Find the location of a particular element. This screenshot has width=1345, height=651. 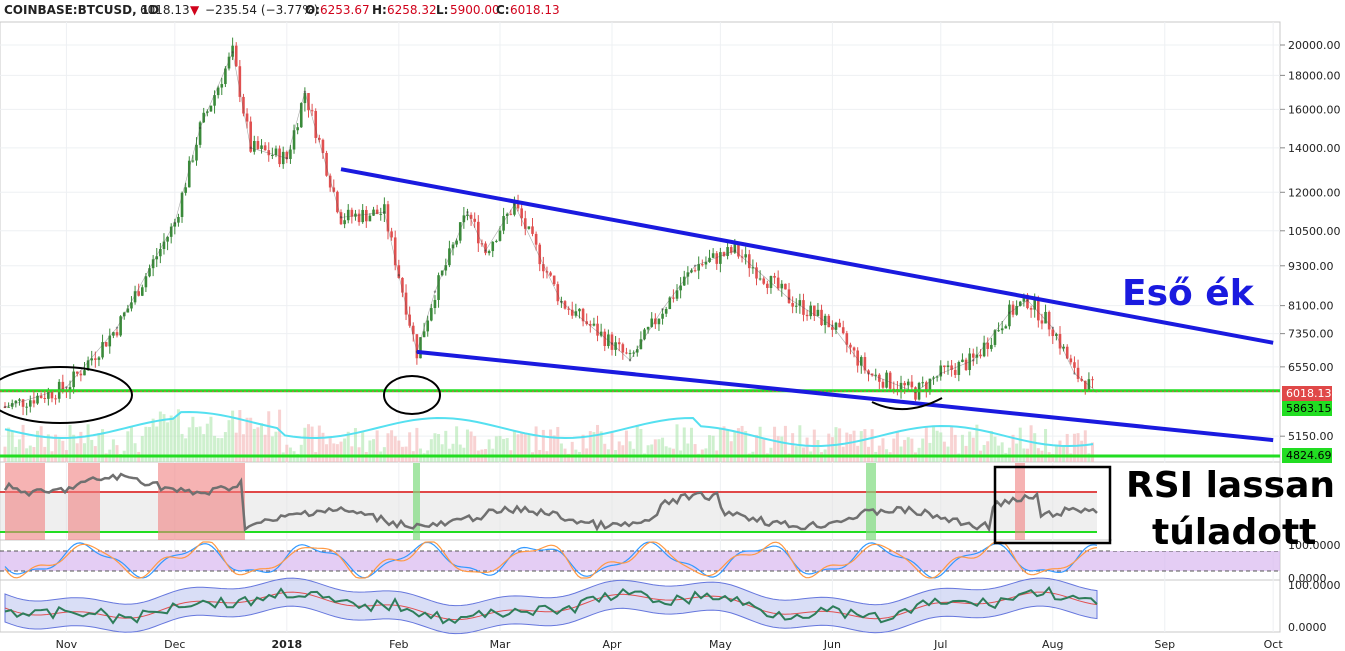

bands-value-line is located at coordinates (551, 605).